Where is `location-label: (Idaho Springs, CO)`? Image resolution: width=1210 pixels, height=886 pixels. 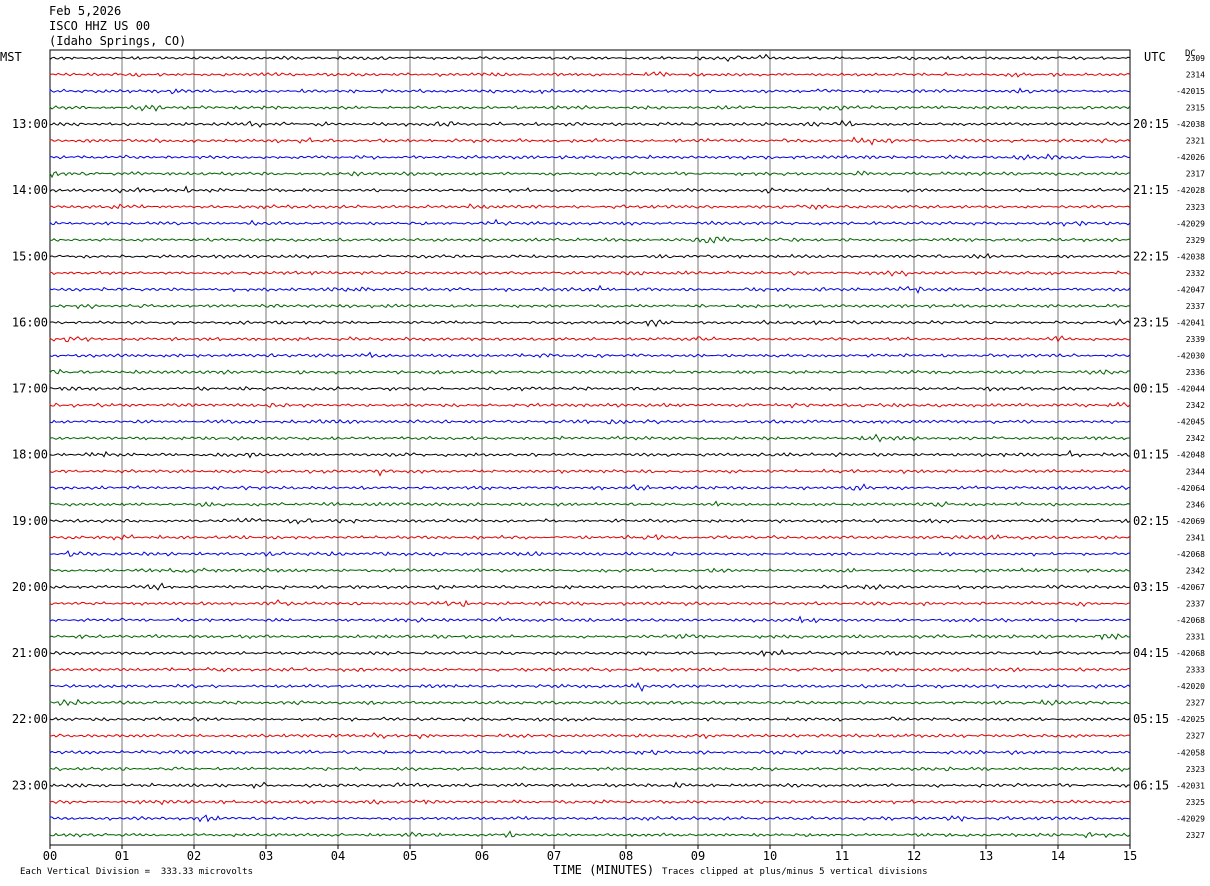 location-label: (Idaho Springs, CO) is located at coordinates (118, 41).